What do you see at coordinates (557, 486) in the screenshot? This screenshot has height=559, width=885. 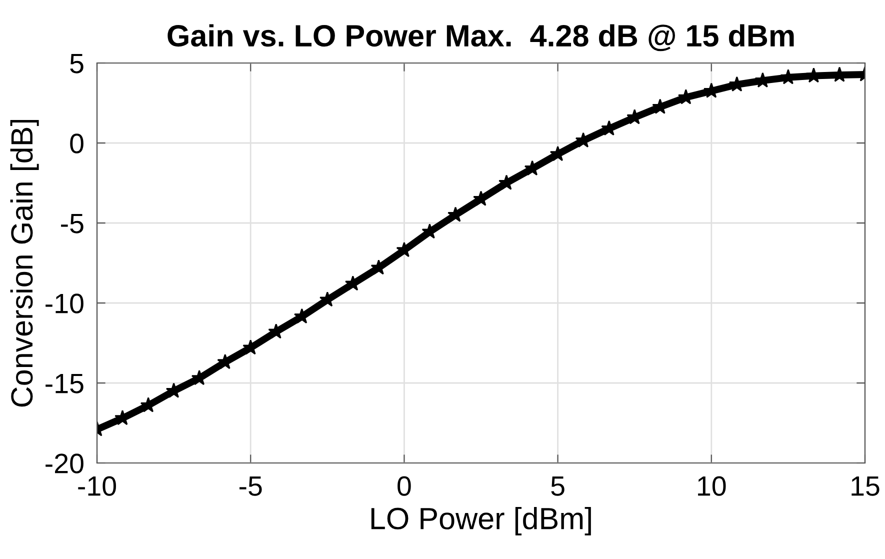 I see `x-tick-label: 5` at bounding box center [557, 486].